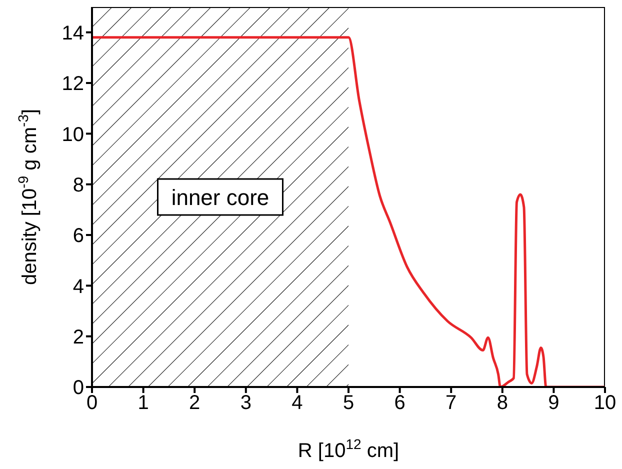  I want to click on y-tick-label: 6, so click(78, 236).